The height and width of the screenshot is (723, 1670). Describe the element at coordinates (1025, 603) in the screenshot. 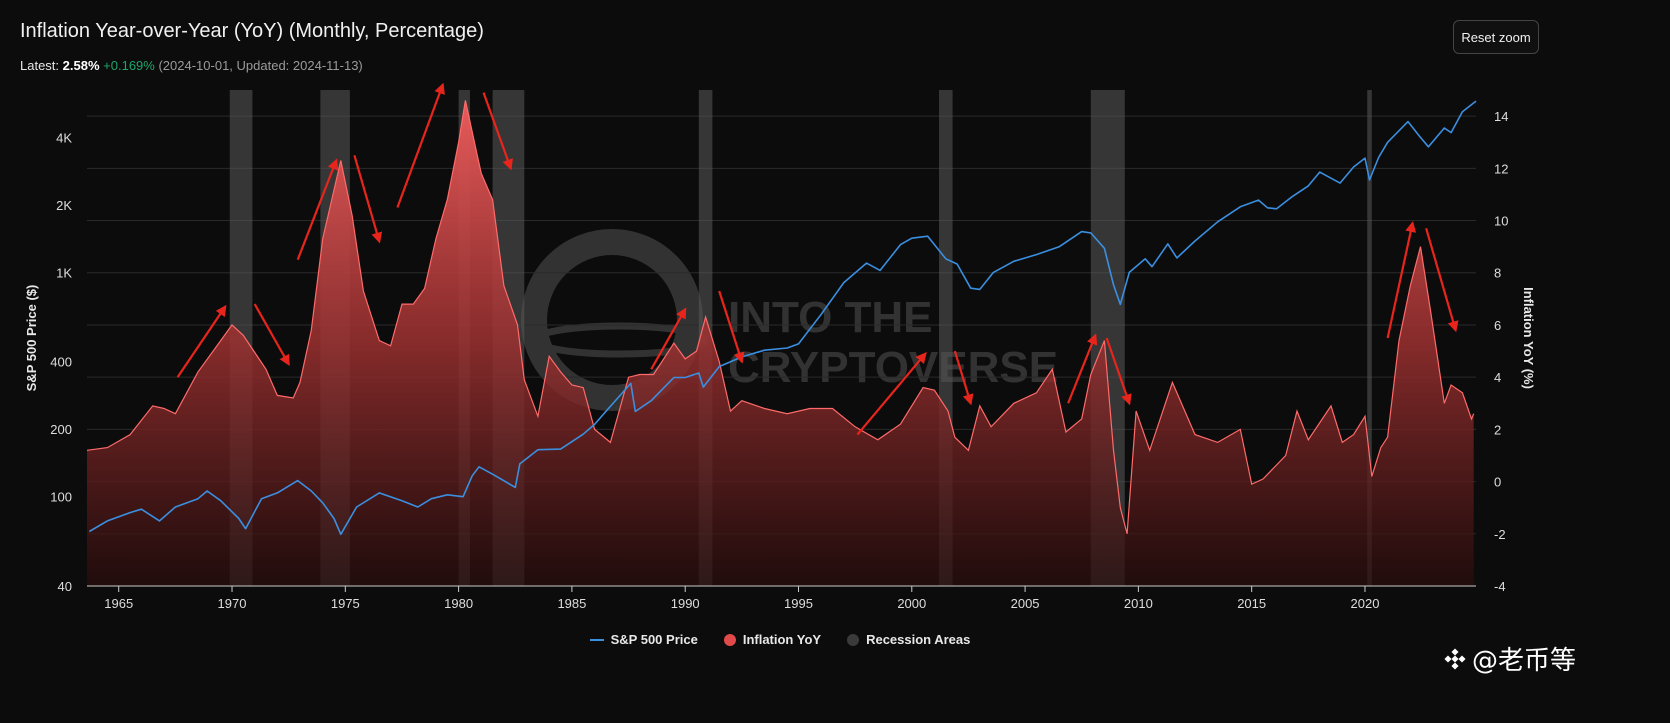

I see `x-tick-label: 2005` at that location.